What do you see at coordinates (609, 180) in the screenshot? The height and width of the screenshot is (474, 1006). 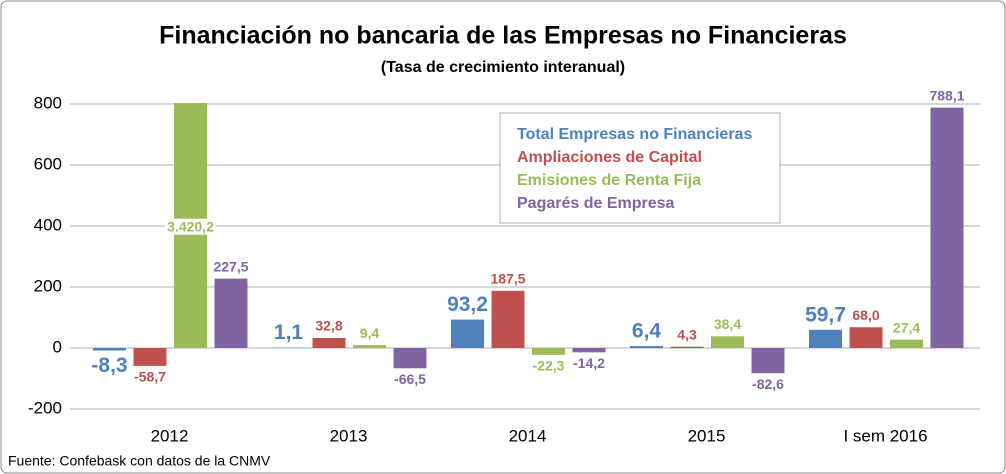 I see `legend-entry: Emisiones de Renta Fija` at bounding box center [609, 180].